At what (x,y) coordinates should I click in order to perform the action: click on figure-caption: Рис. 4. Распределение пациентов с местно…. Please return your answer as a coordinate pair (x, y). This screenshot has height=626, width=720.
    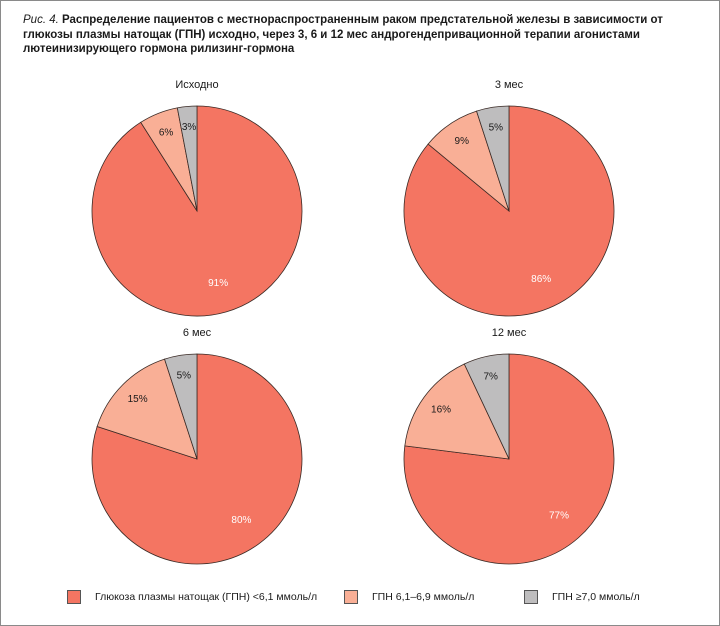
    Looking at the image, I should click on (363, 35).